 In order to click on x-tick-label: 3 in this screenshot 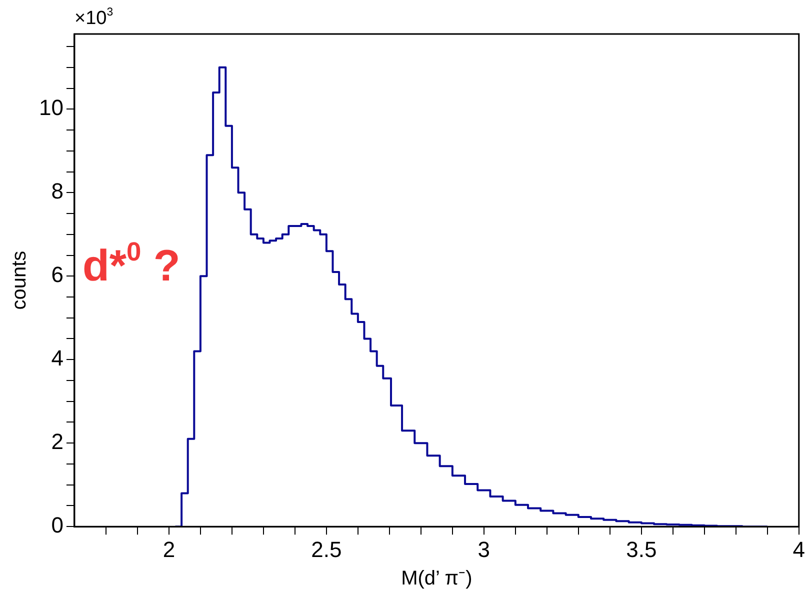, I will do `click(484, 549)`.